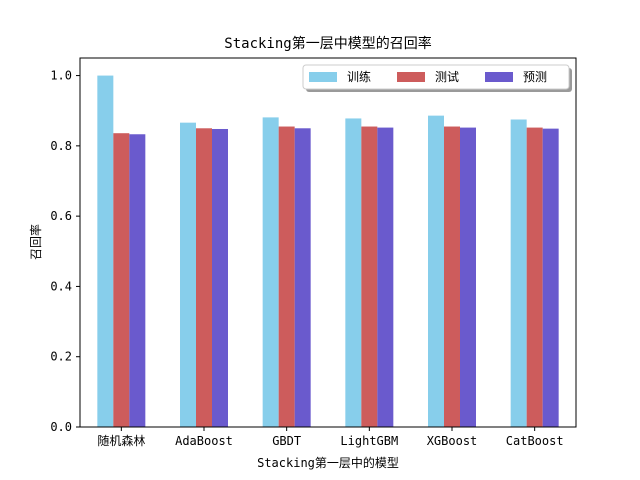 The image size is (640, 480). What do you see at coordinates (61, 146) in the screenshot?
I see `y-tick-label: 0.8` at bounding box center [61, 146].